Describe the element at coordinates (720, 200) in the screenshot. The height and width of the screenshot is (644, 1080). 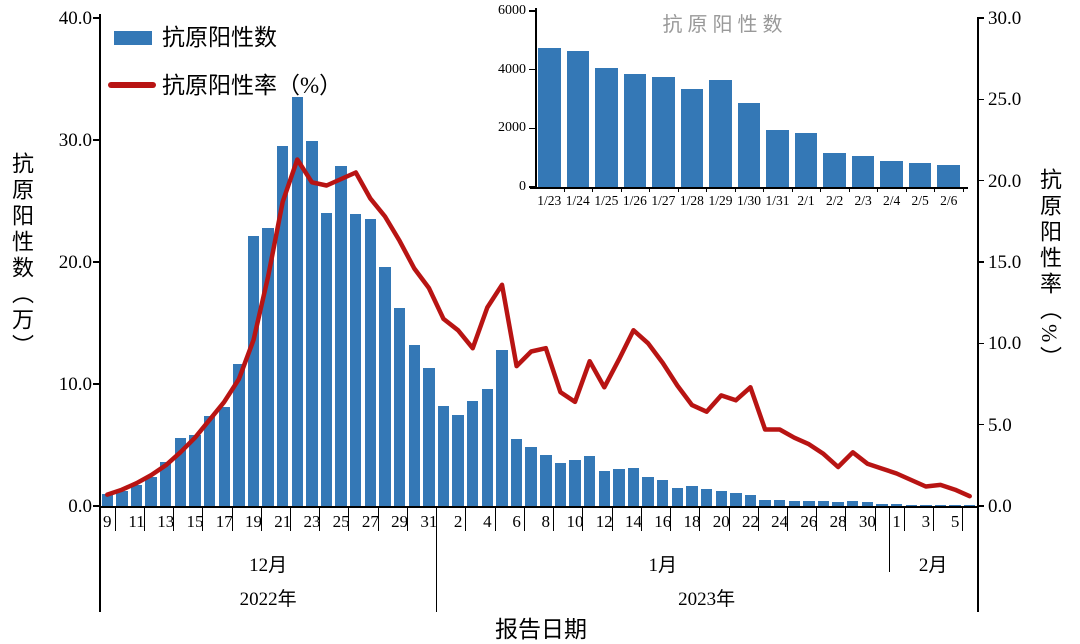
I see `inset-x-tick-label: 1/29` at that location.